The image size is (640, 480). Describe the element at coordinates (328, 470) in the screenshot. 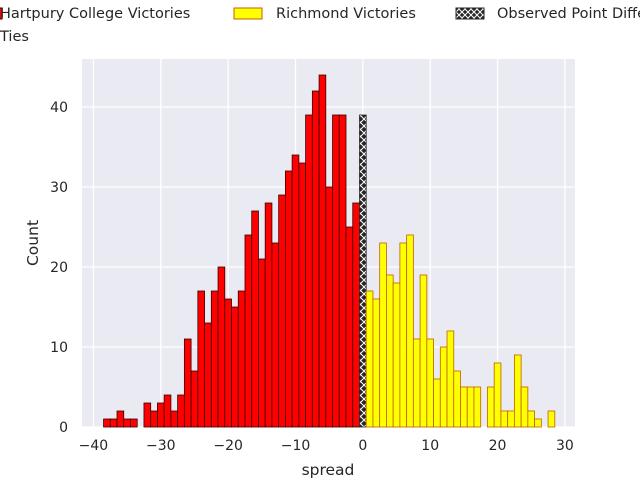

I see `x-axis-label: spread` at that location.